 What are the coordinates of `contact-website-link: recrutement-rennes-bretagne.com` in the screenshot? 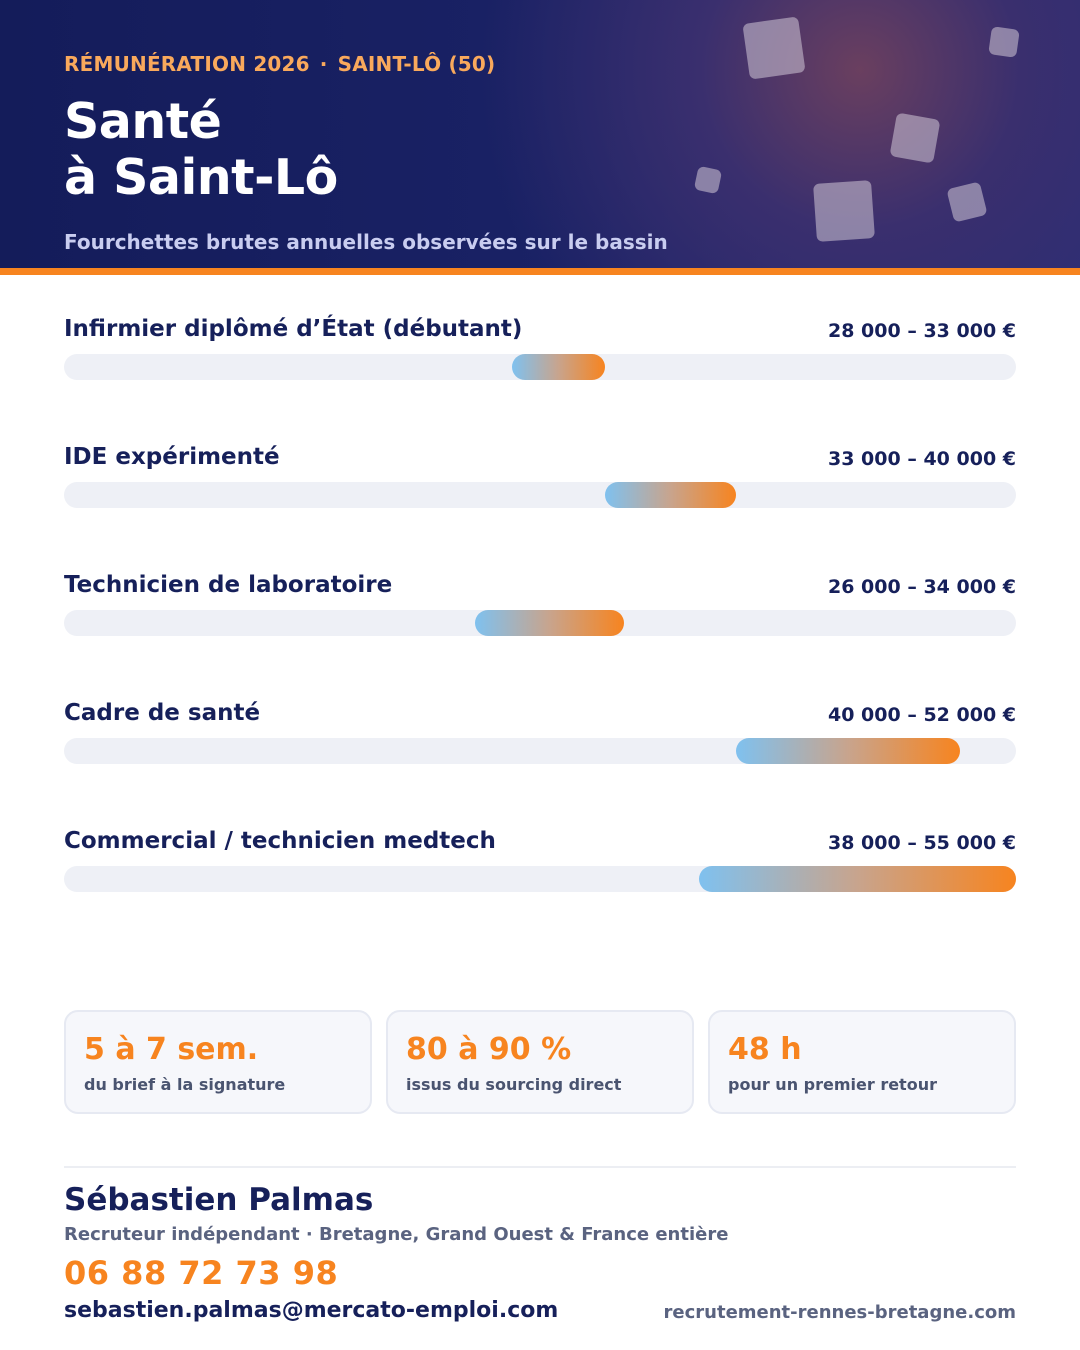 It's located at (839, 1312).